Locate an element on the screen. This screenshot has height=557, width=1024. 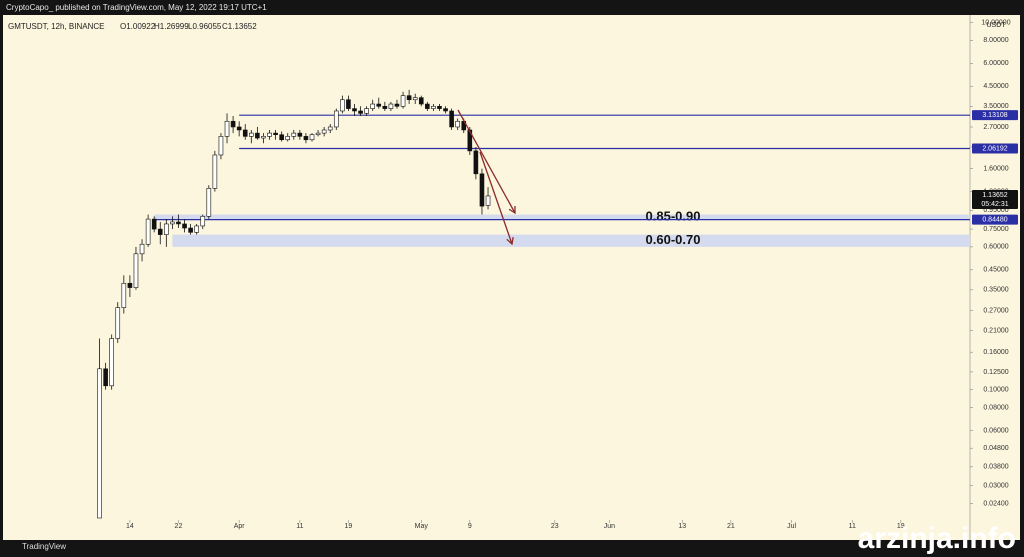
y-tick-label: 0.35000 is located at coordinates (995, 290).